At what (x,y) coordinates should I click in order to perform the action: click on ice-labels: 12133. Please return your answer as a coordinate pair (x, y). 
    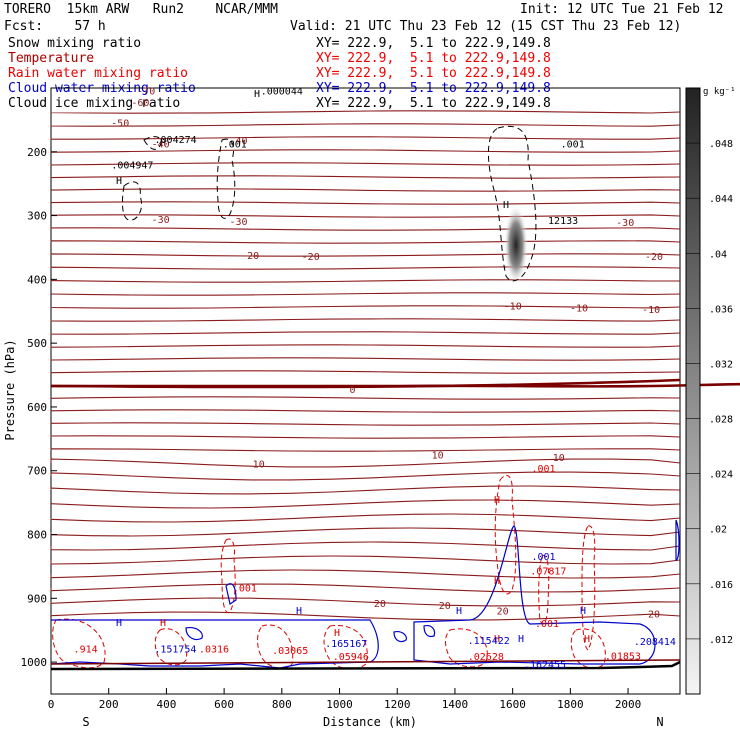
    Looking at the image, I should click on (563, 221).